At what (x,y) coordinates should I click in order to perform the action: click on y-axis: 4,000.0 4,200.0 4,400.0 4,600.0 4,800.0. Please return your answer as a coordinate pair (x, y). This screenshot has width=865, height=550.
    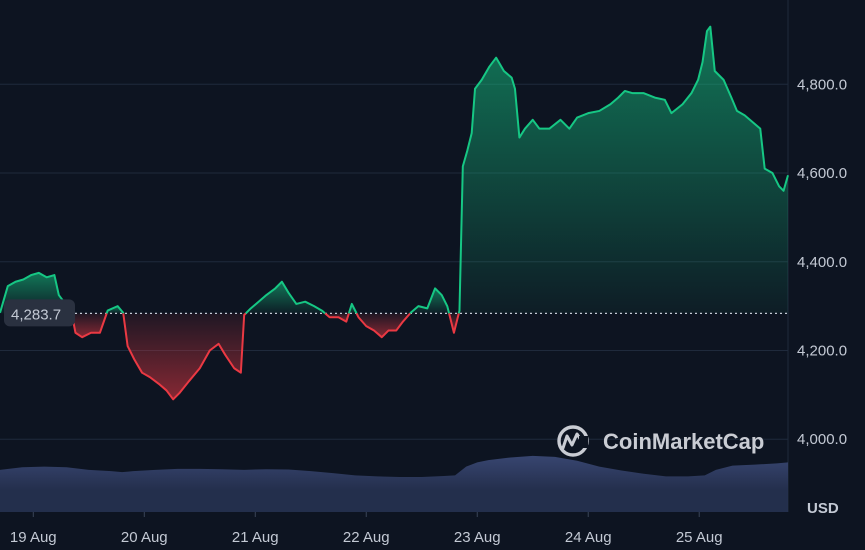
    Looking at the image, I should click on (822, 262).